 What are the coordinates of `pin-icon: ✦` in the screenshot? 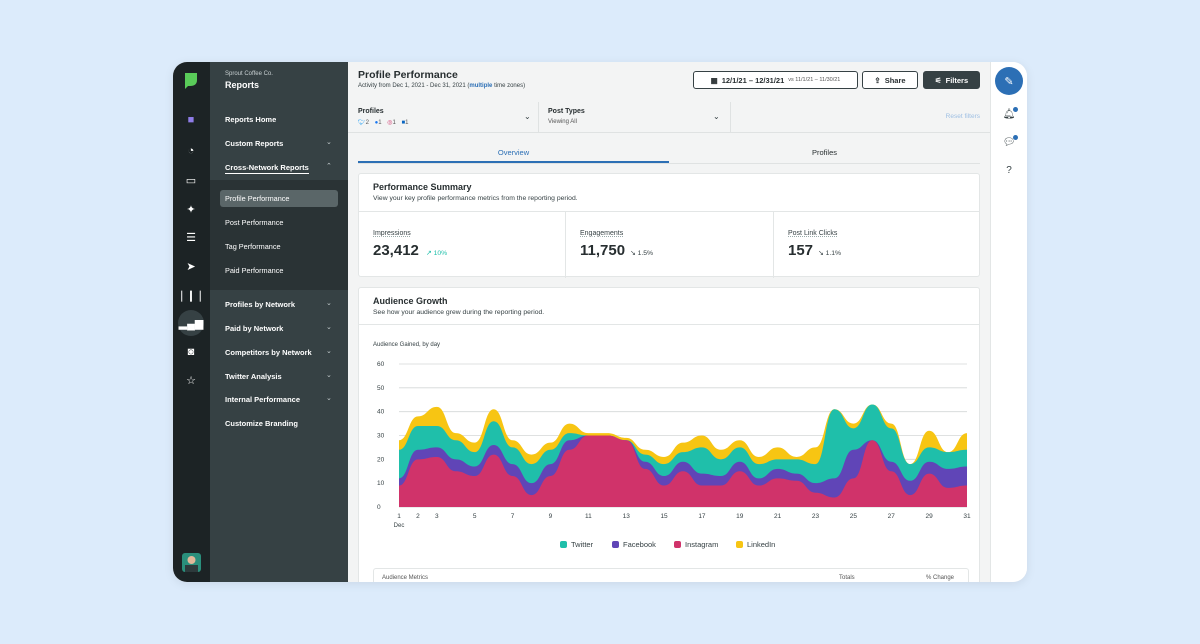 It's located at (191, 209).